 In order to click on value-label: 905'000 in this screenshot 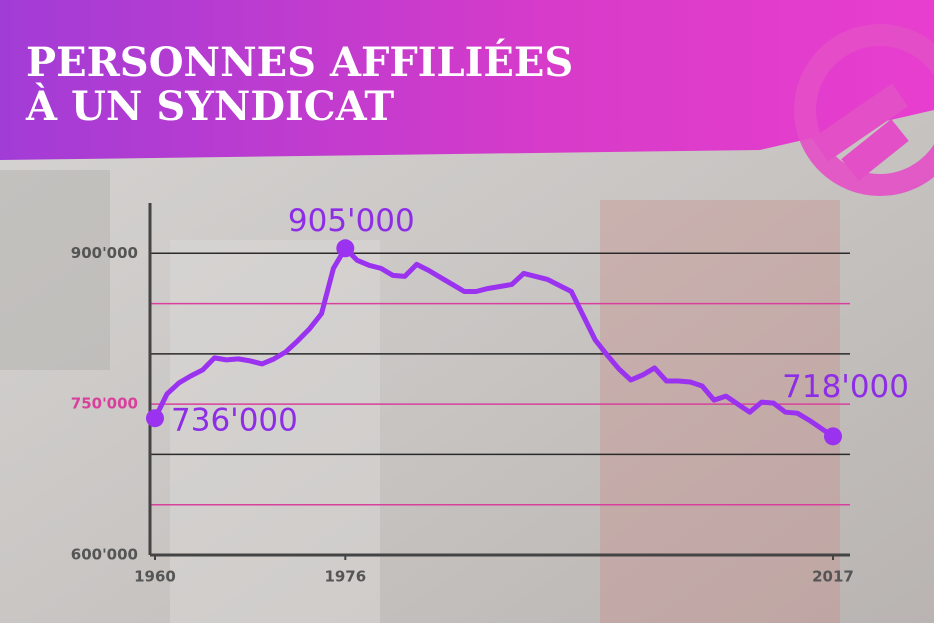, I will do `click(351, 221)`.